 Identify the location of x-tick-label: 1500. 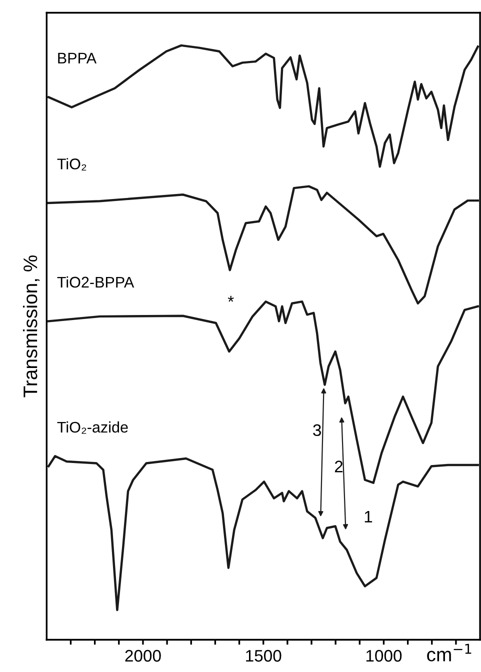
(264, 656).